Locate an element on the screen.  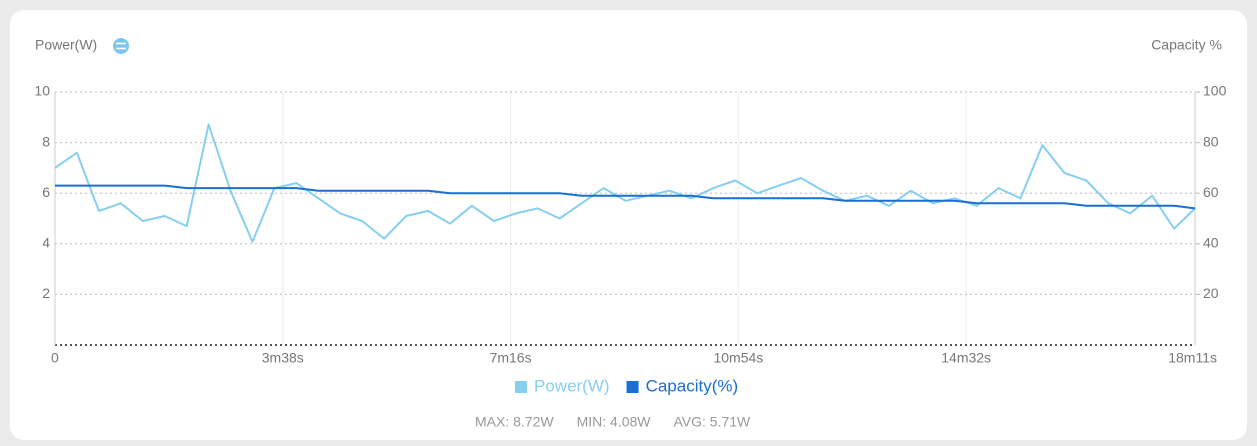
legend-item: Capacity(%) is located at coordinates (682, 385).